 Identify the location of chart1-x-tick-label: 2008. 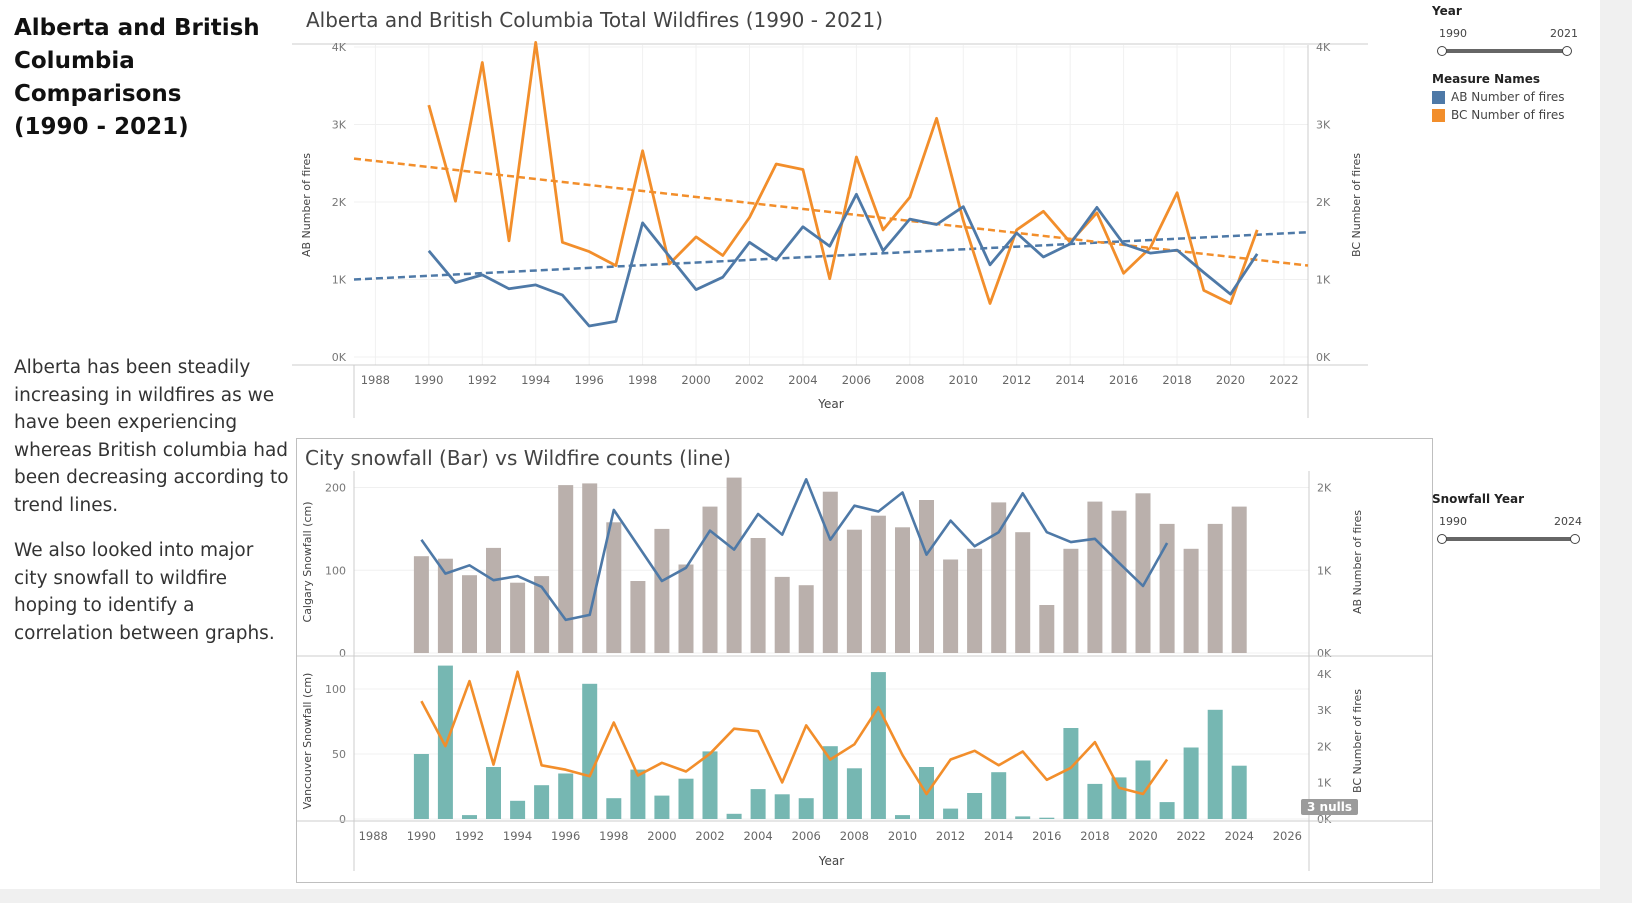
(909, 380).